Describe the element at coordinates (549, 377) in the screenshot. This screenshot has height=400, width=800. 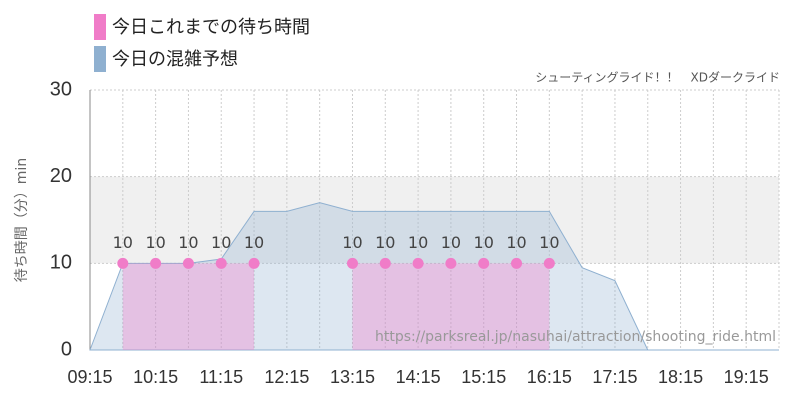
I see `x-tick-label: 16:15` at that location.